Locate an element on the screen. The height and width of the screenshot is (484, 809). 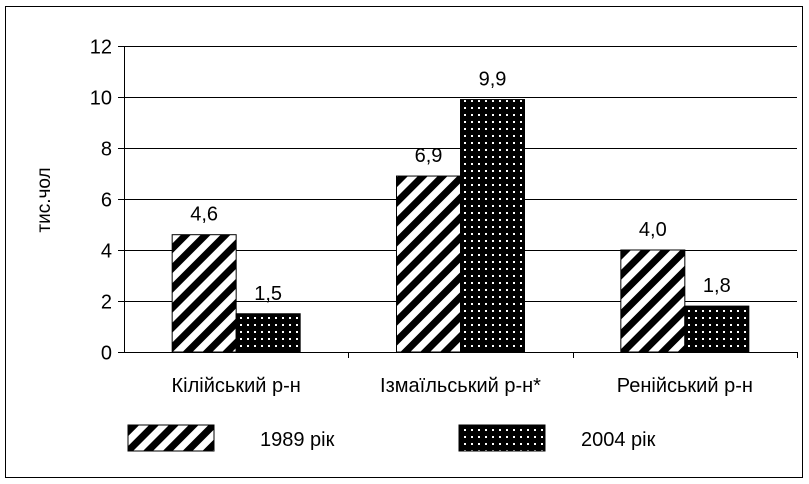
data-label: 1,5 is located at coordinates (268, 294).